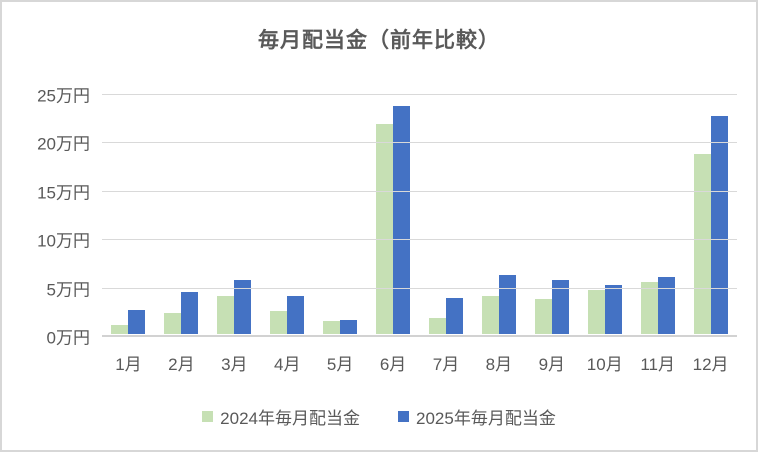 This screenshot has width=758, height=452. Describe the element at coordinates (379, 40) in the screenshot. I see `chart-title: 毎月配当金（前年比較）` at that location.